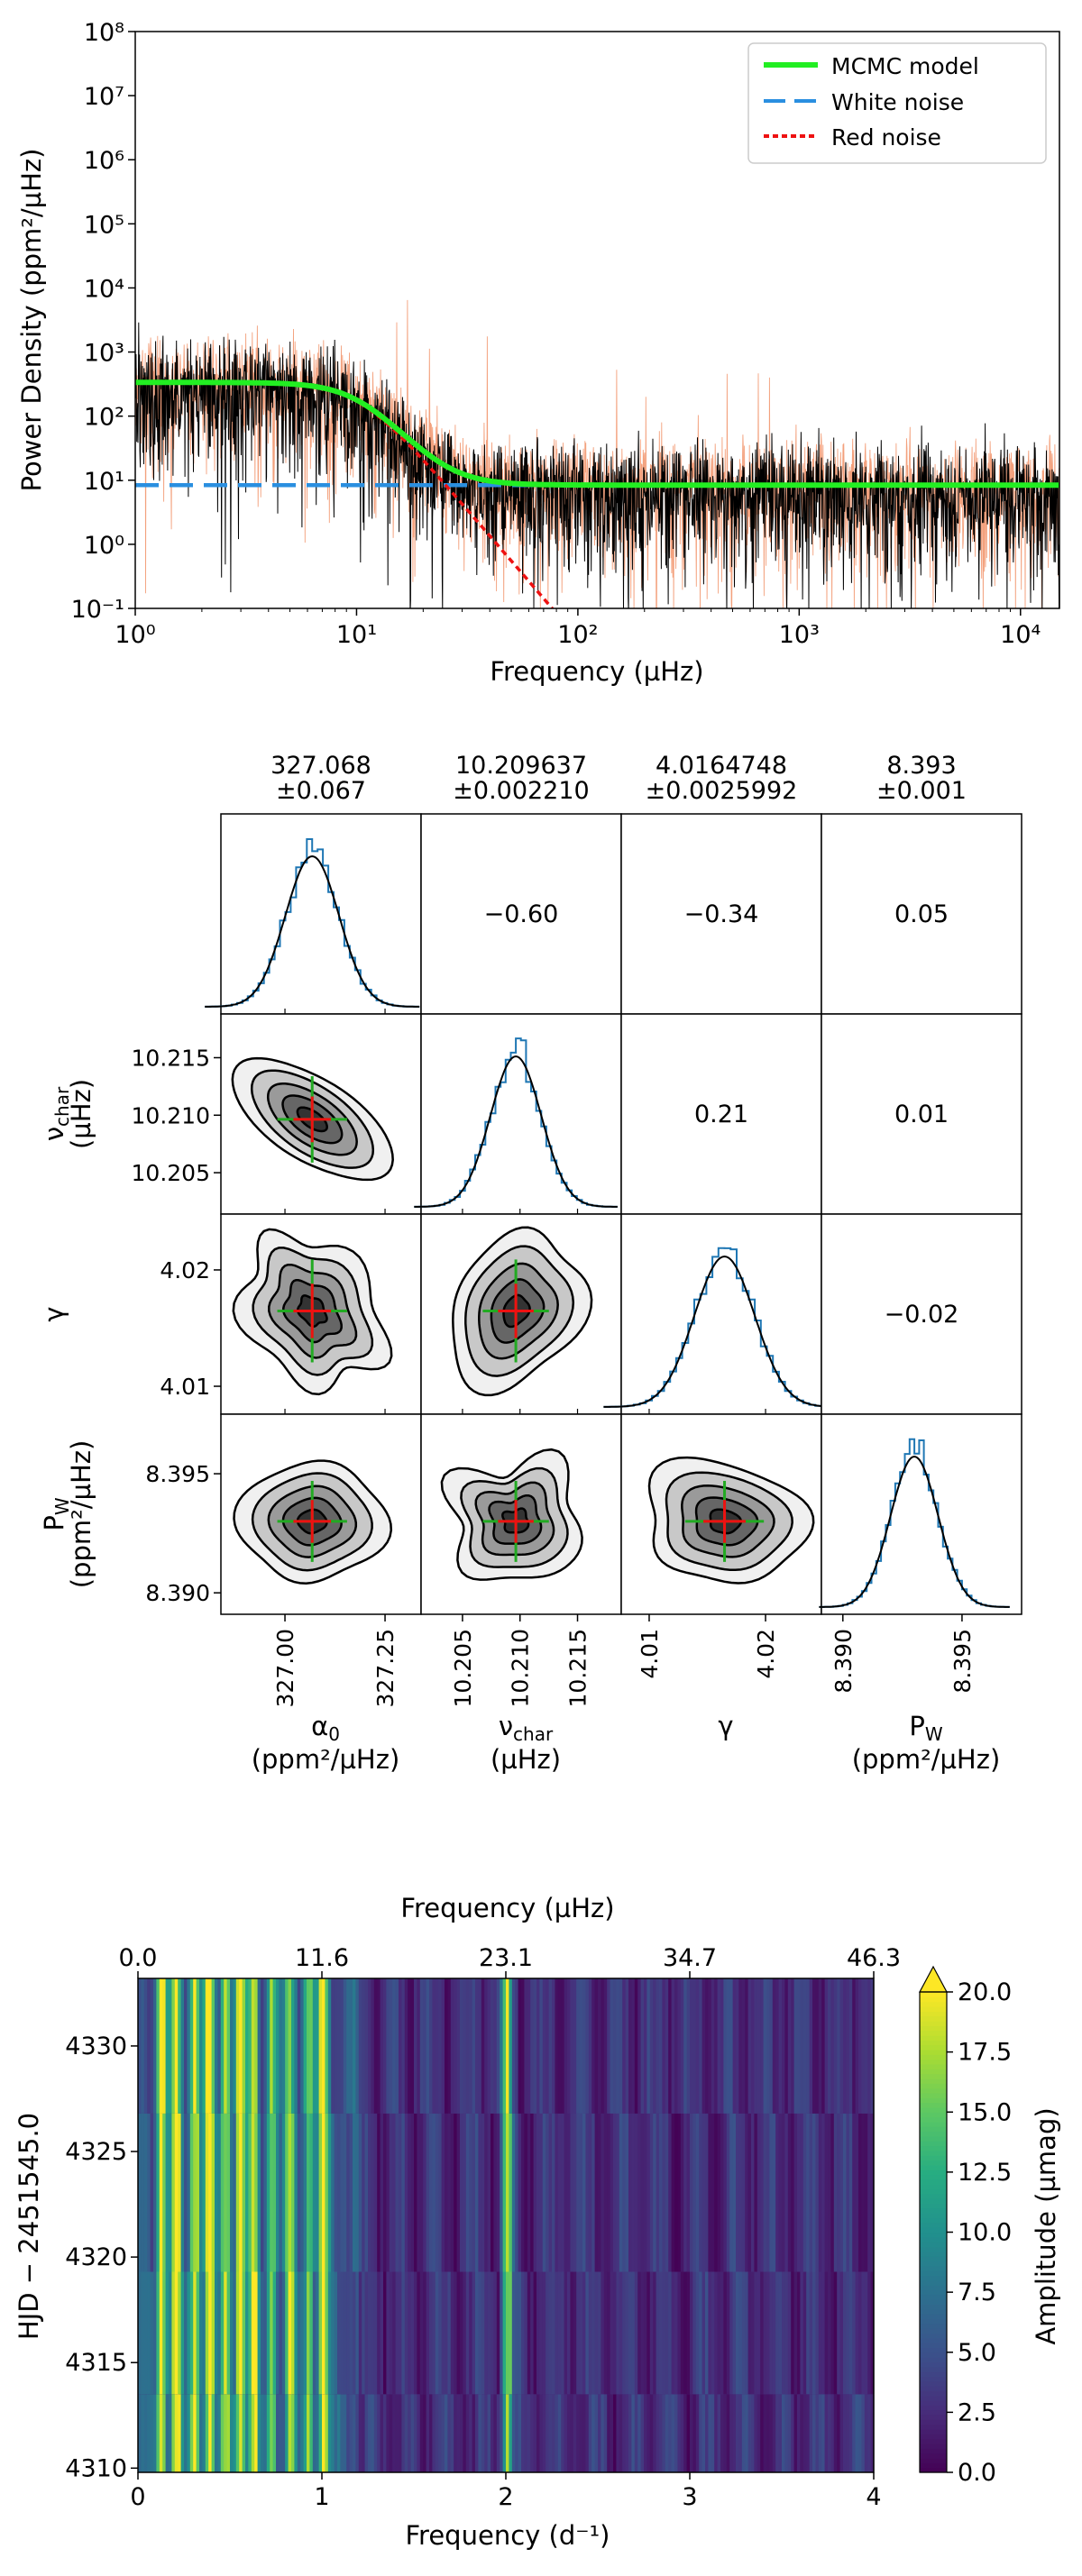  What do you see at coordinates (578, 1668) in the screenshot?
I see `x-tick-label: 10.215` at bounding box center [578, 1668].